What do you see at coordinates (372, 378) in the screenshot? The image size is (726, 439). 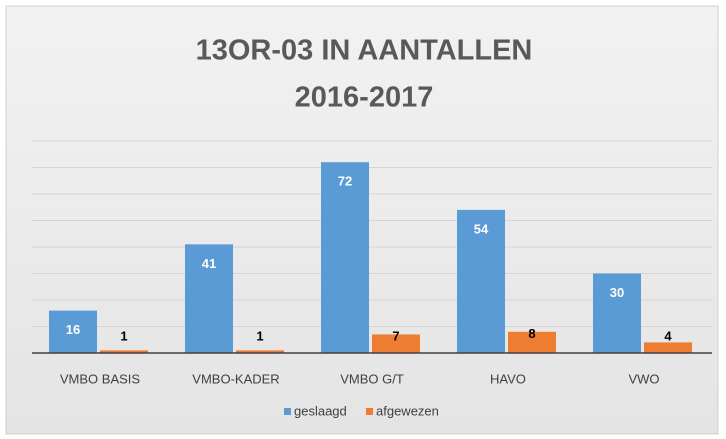 I see `x-tick-label: VMBO G/T` at bounding box center [372, 378].